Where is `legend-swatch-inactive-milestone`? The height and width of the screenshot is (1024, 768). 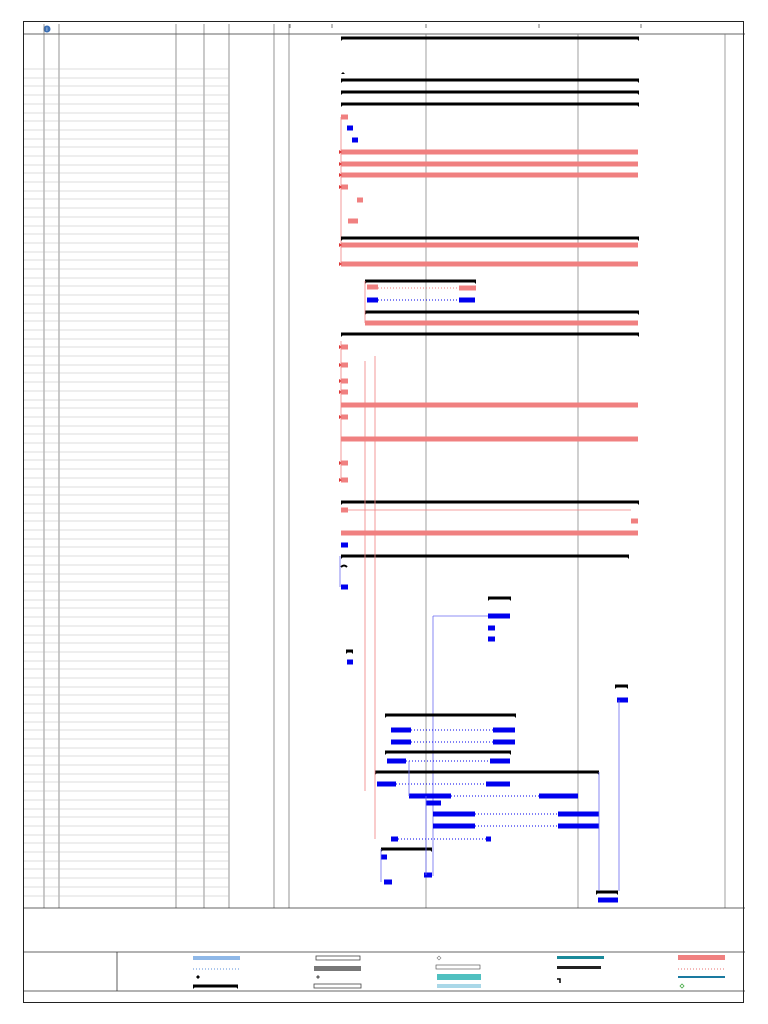
legend-swatch-inactive-milestone is located at coordinates (318, 977).